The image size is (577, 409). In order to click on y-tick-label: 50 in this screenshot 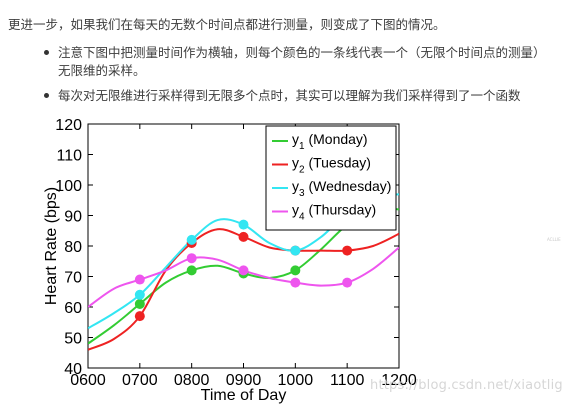, I will do `click(73, 339)`.